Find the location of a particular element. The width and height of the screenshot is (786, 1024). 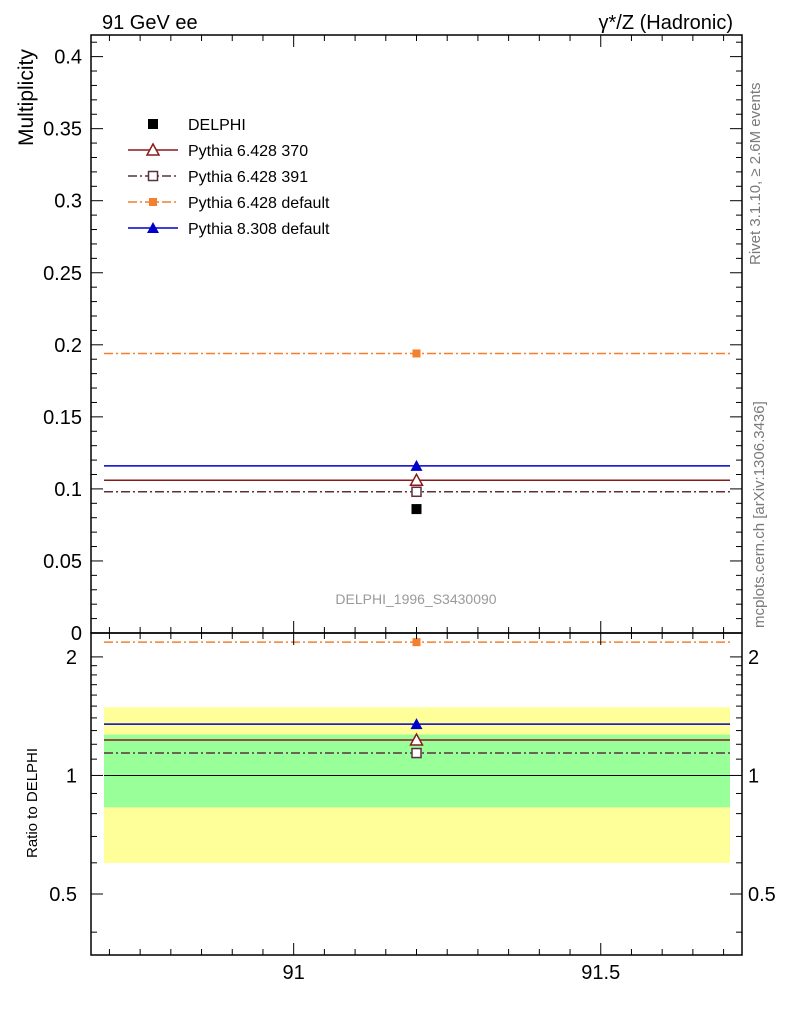

mcplots-label: mcplots.cern.ch [arXiv:1306.3436] is located at coordinates (759, 514).